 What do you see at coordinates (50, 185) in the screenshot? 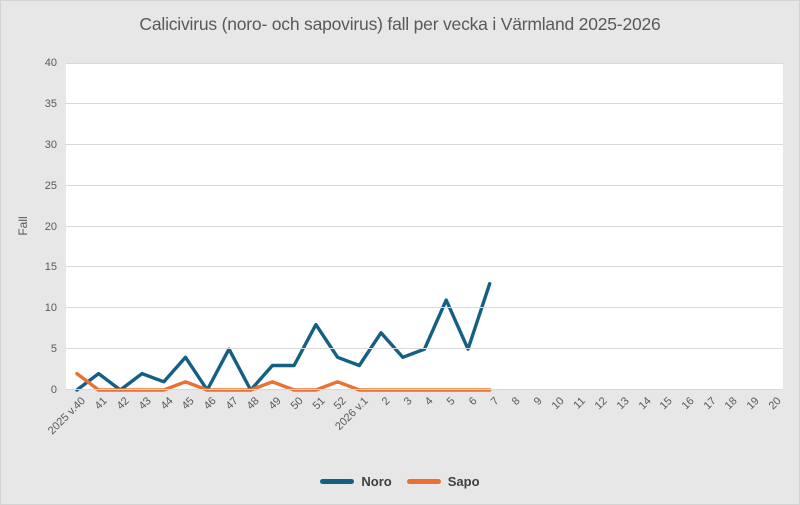
I see `y-tick-label: 25` at bounding box center [50, 185].